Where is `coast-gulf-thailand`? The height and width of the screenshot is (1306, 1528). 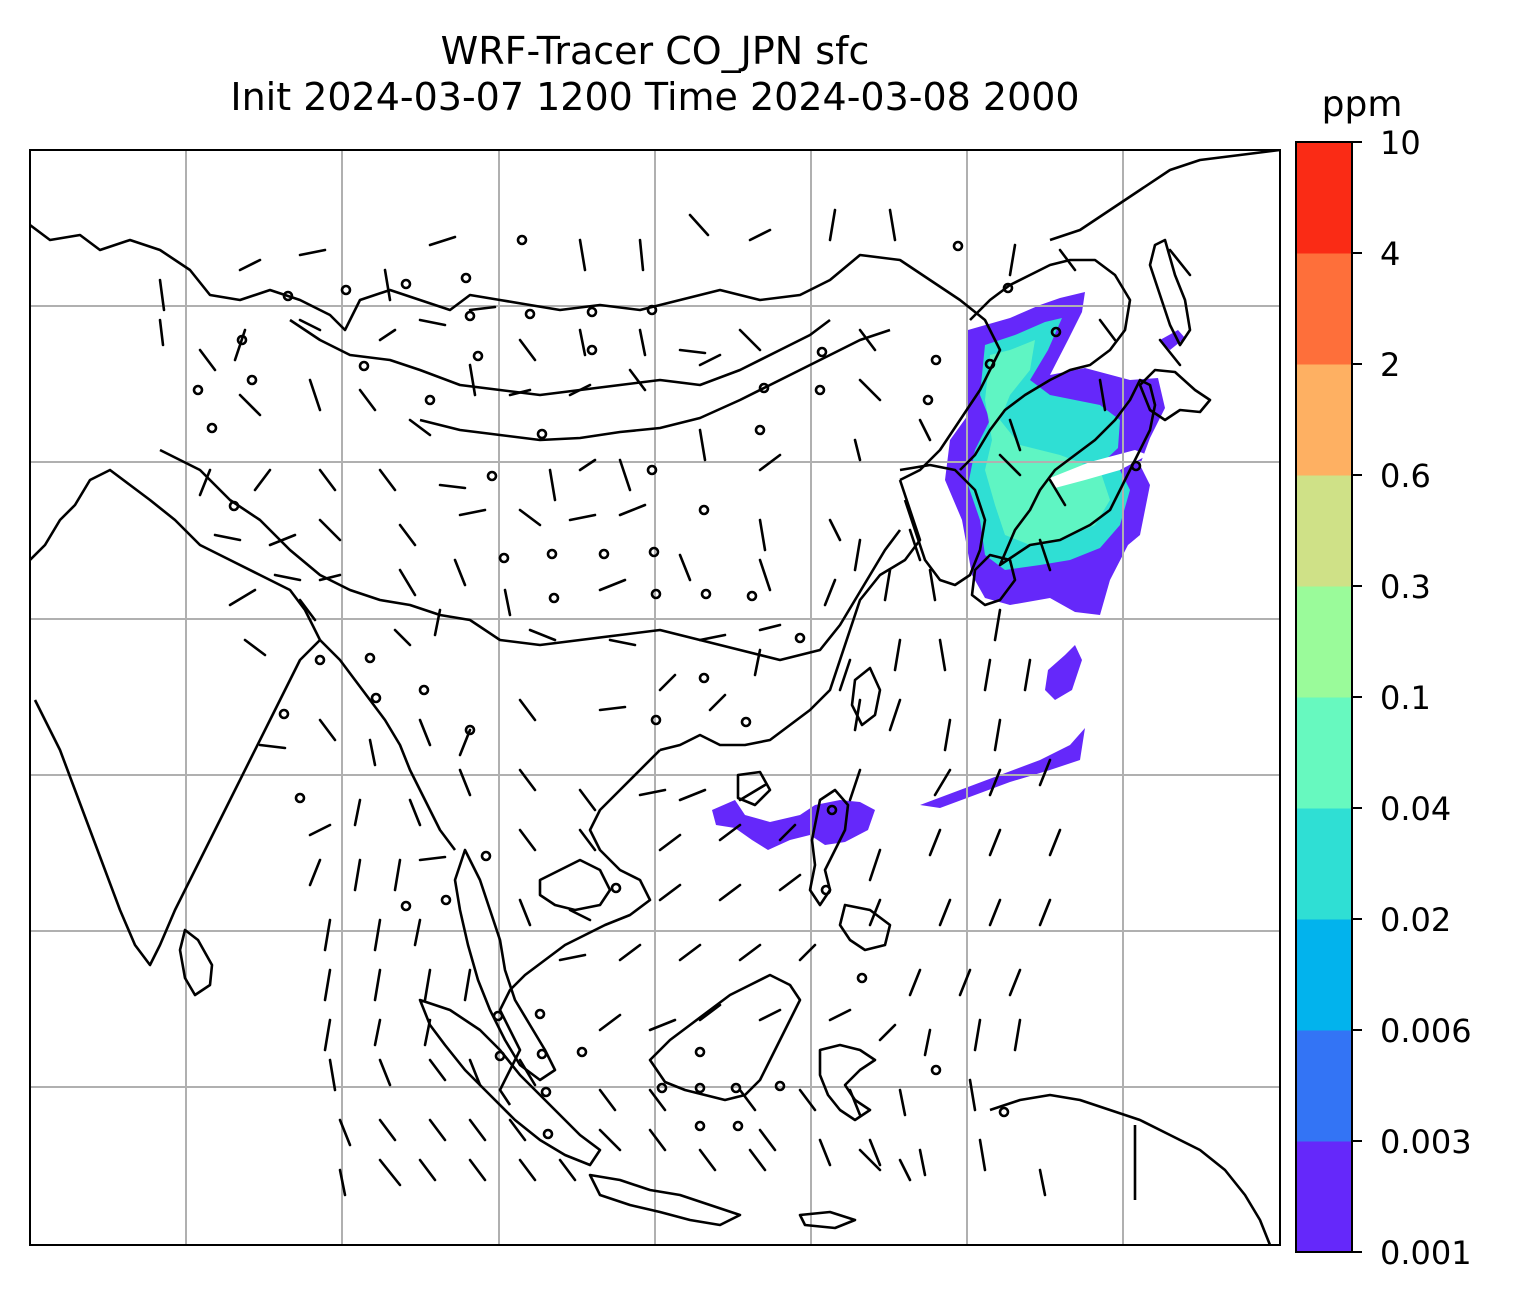 coast-gulf-thailand is located at coordinates (575, 885).